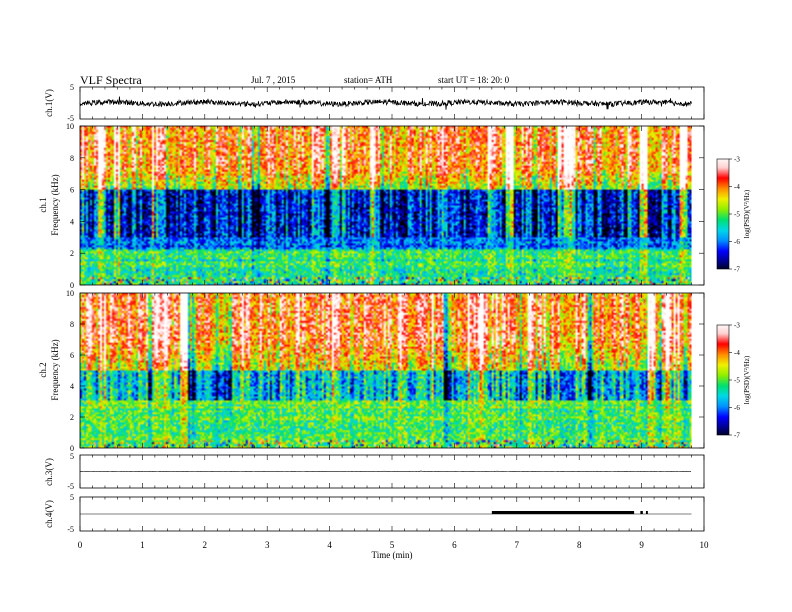 This screenshot has width=792, height=612. Describe the element at coordinates (474, 80) in the screenshot. I see `start-time-label: start UT = 18: 20: 0` at that location.